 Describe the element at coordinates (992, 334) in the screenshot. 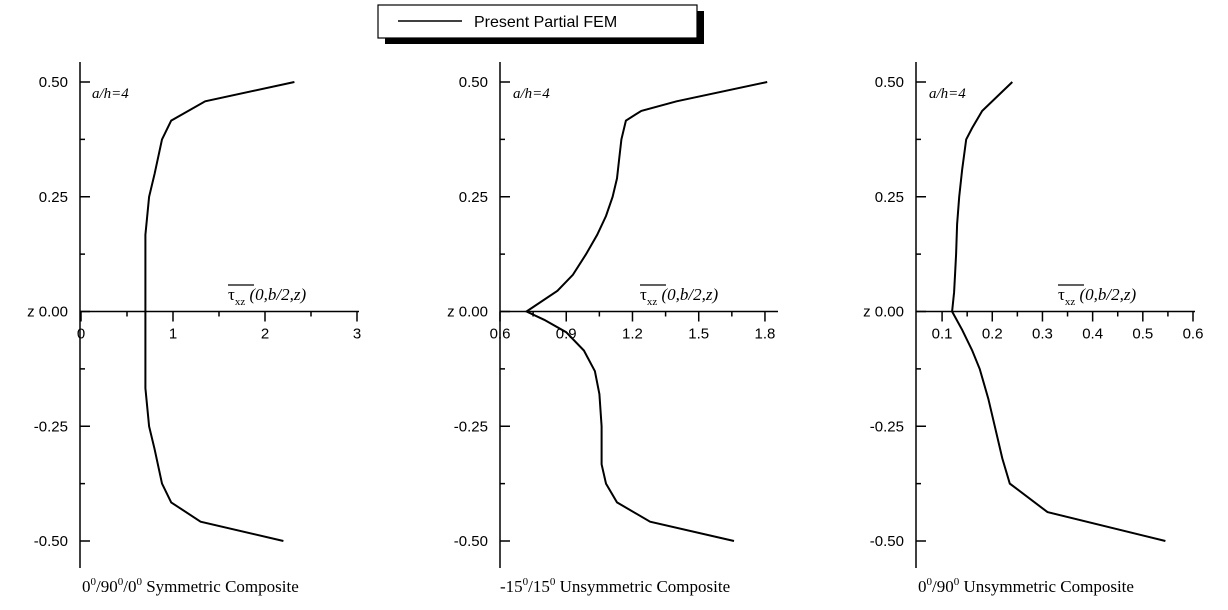

I see `x-tick-label: 0.2` at that location.